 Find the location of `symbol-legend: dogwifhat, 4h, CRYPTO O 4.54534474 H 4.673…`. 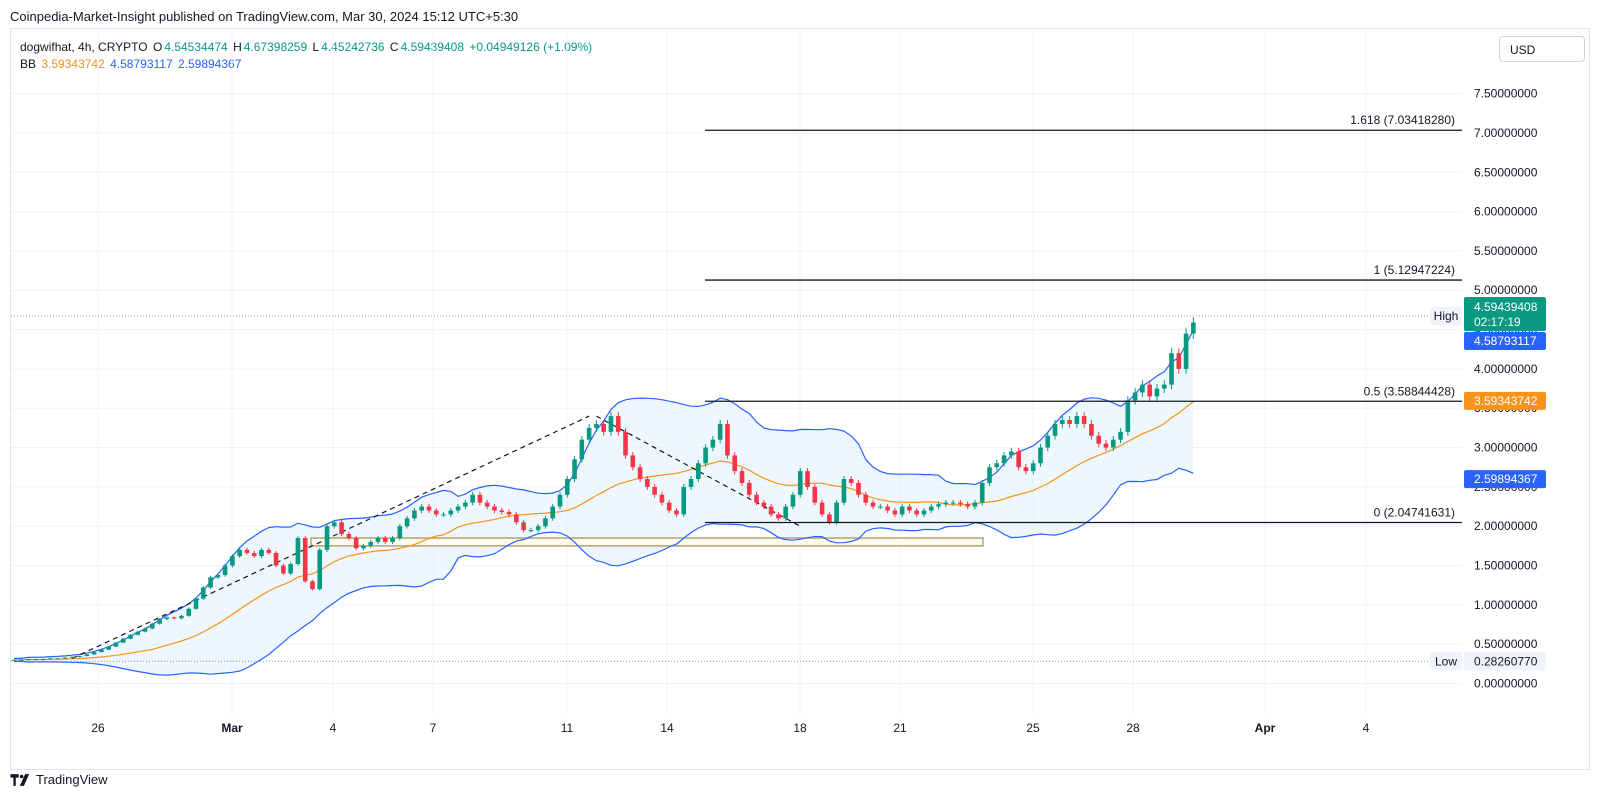

symbol-legend: dogwifhat, 4h, CRYPTO O 4.54534474 H 4.673… is located at coordinates (307, 47).